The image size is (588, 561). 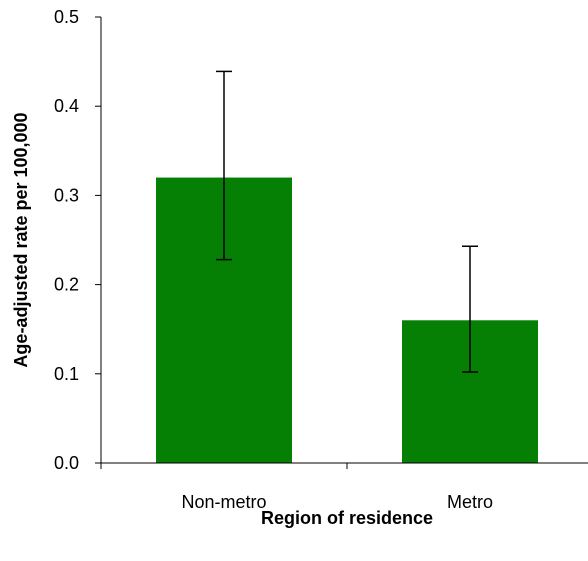 I want to click on y-tick-label: 0.5, so click(x=66, y=17).